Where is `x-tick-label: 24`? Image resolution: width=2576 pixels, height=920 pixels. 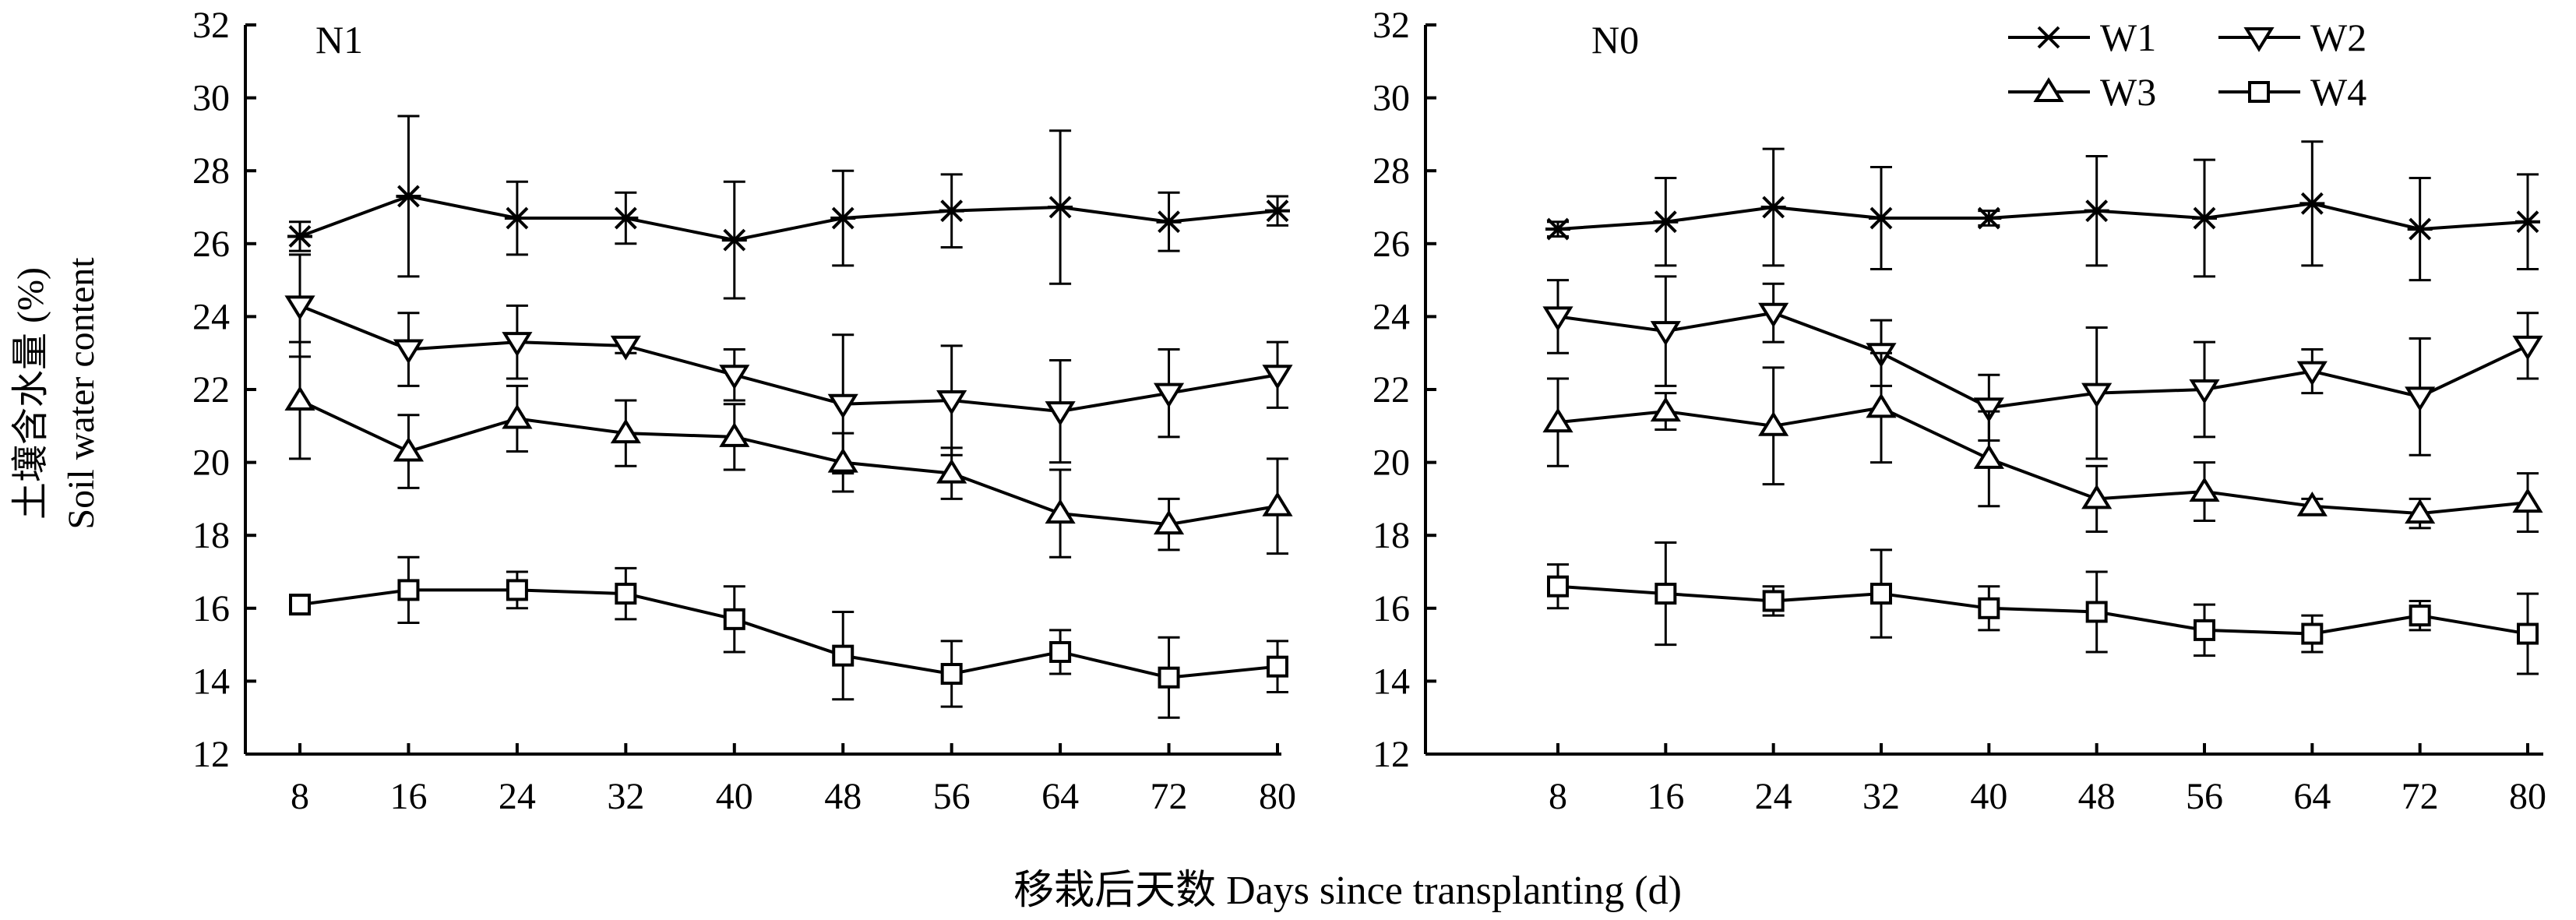
x-tick-label: 24 is located at coordinates (517, 796).